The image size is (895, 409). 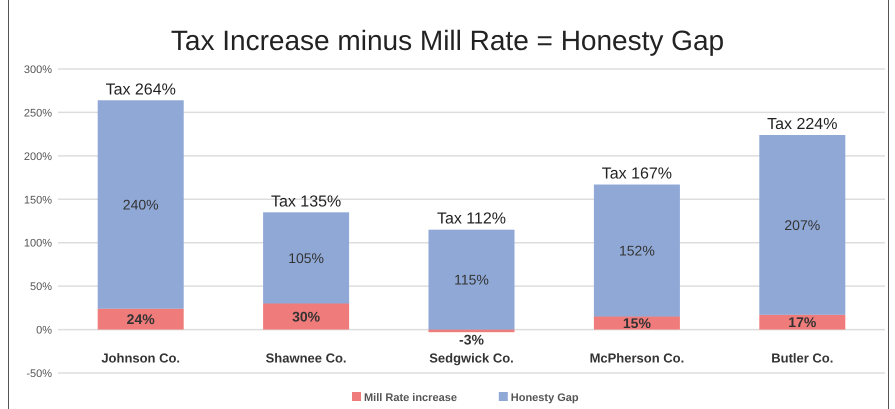 What do you see at coordinates (38, 244) in the screenshot?
I see `y-tick-label: 100%` at bounding box center [38, 244].